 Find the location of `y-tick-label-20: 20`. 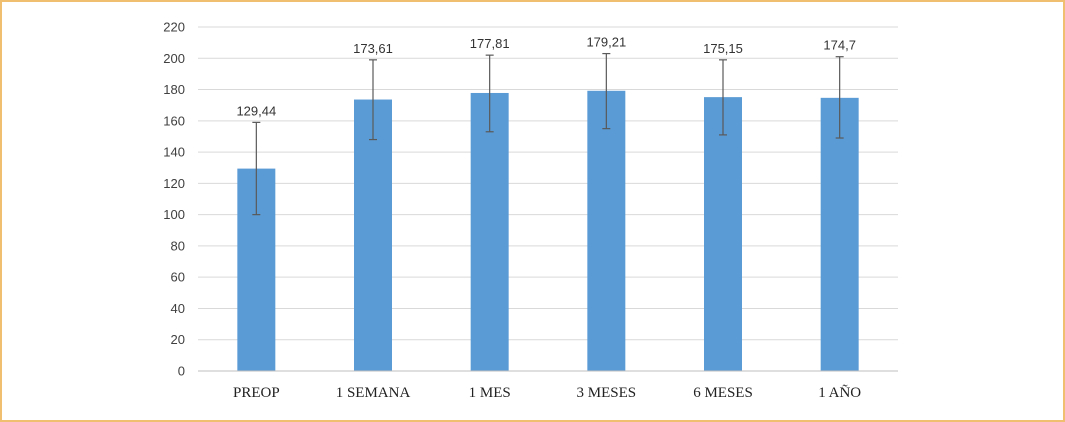

y-tick-label-20: 20 is located at coordinates (178, 339).